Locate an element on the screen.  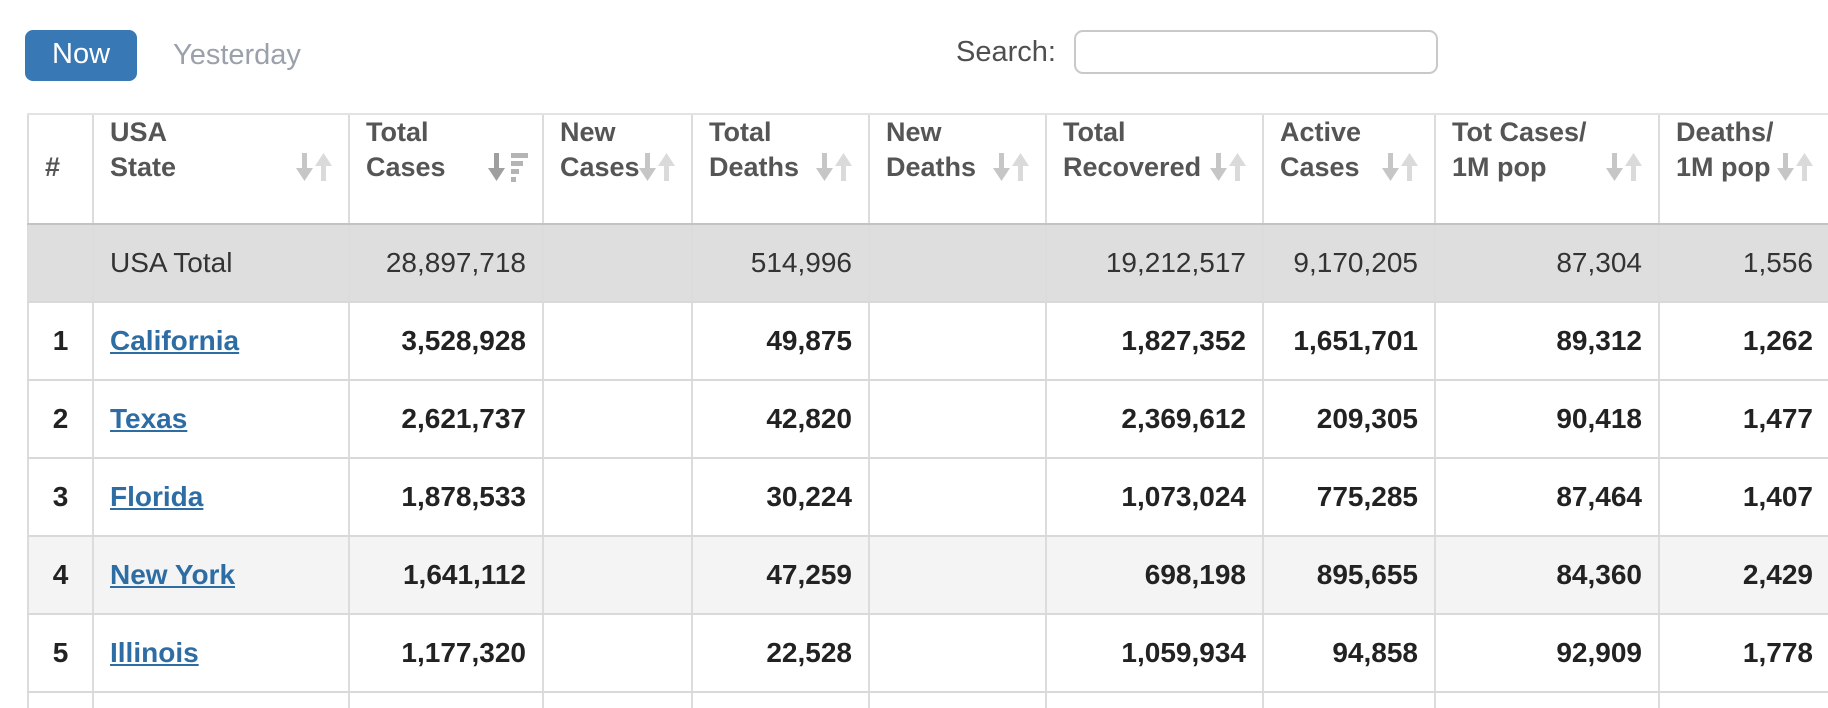
column-header-rank: # is located at coordinates (60, 169).